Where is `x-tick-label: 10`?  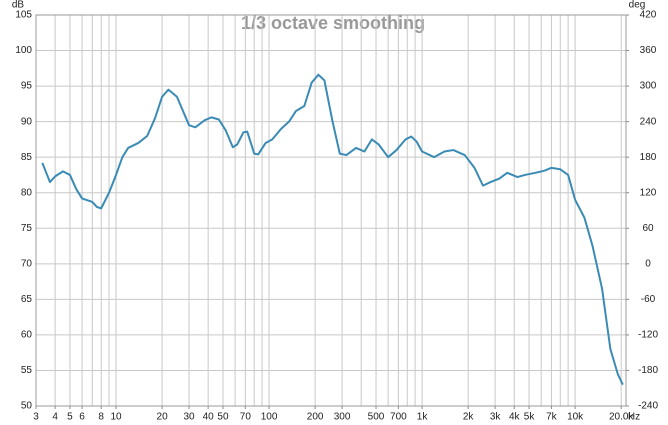
x-tick-label: 10 is located at coordinates (116, 417).